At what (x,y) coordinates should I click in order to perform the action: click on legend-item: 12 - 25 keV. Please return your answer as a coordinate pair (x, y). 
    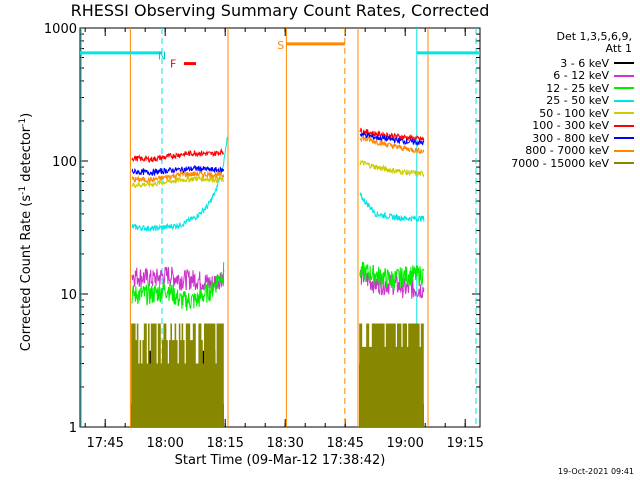
    Looking at the image, I should click on (572, 88).